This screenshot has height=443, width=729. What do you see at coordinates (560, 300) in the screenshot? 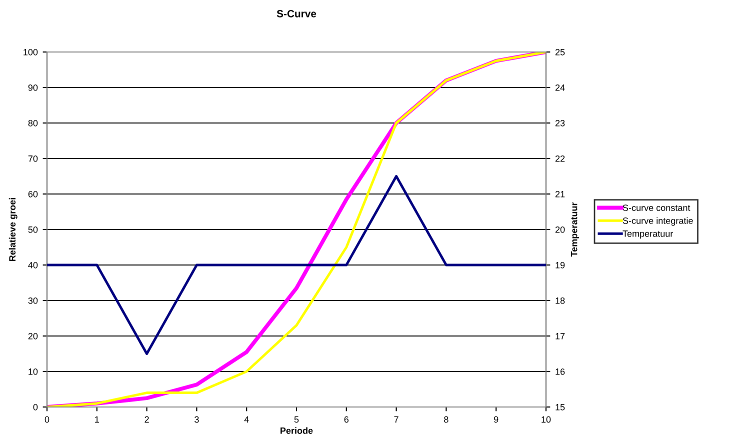
I see `y2-tick-label: 18` at bounding box center [560, 300].